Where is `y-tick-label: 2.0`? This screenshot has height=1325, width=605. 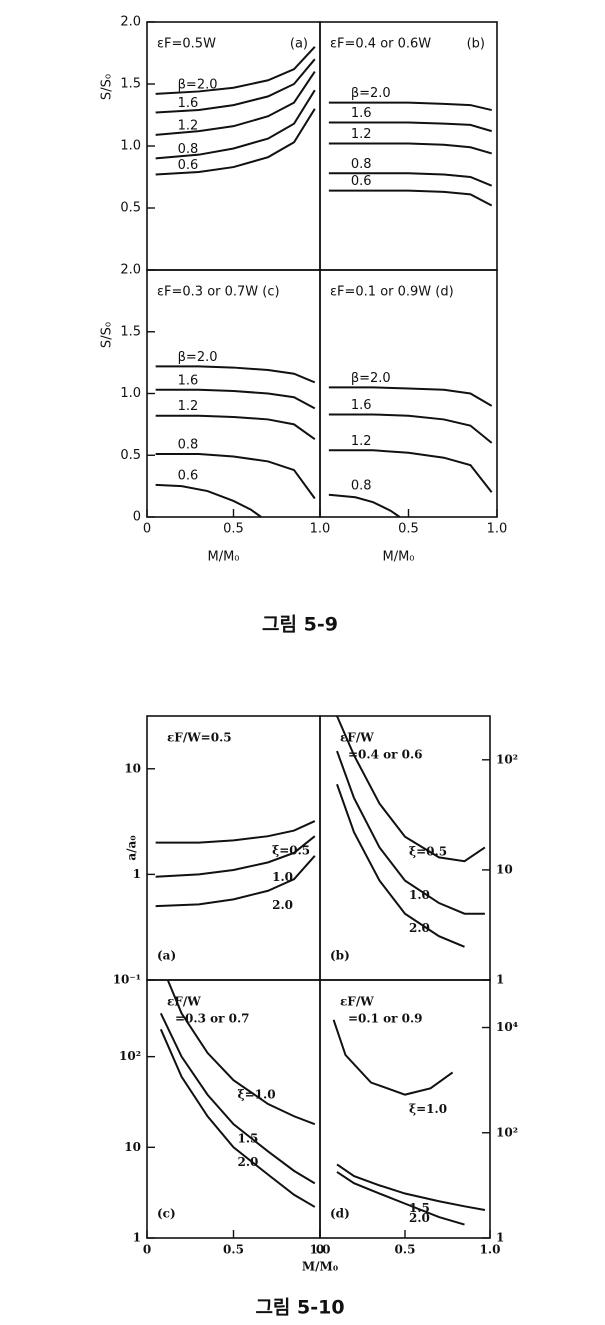
y-tick-label: 2.0 is located at coordinates (130, 22).